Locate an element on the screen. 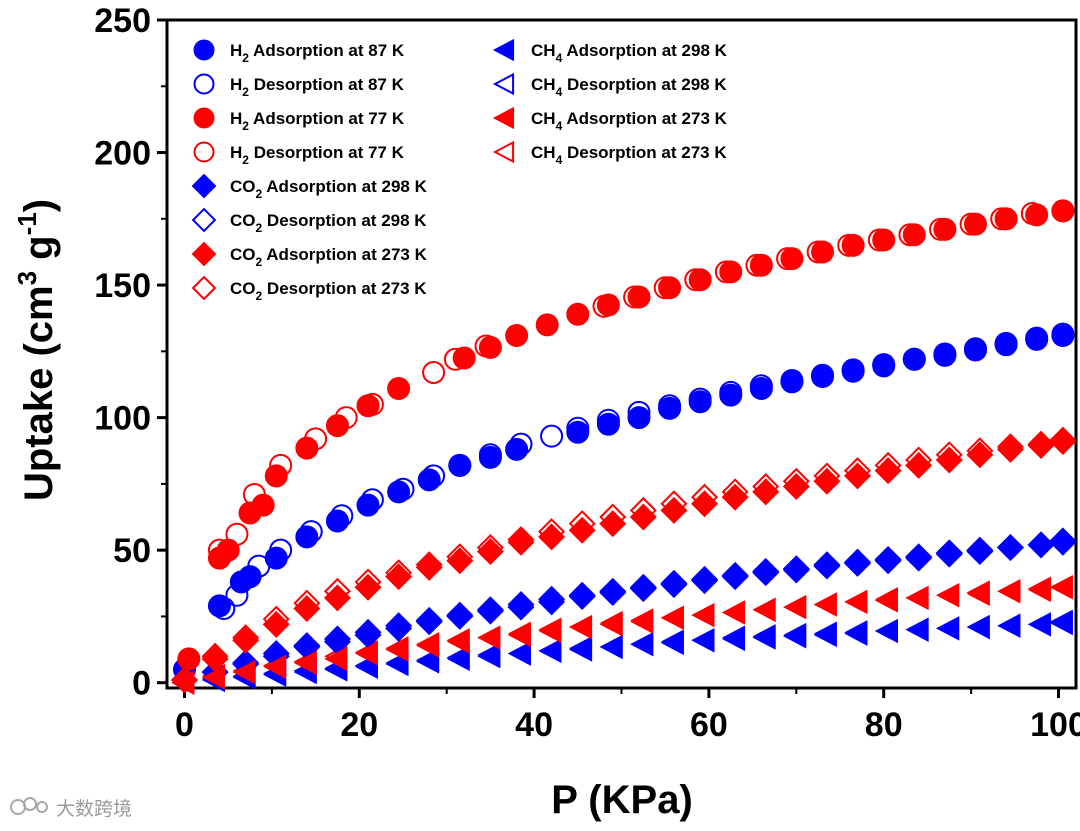 The image size is (1080, 831). legend-item: CO2 Desorption at 273 K is located at coordinates (309, 289).